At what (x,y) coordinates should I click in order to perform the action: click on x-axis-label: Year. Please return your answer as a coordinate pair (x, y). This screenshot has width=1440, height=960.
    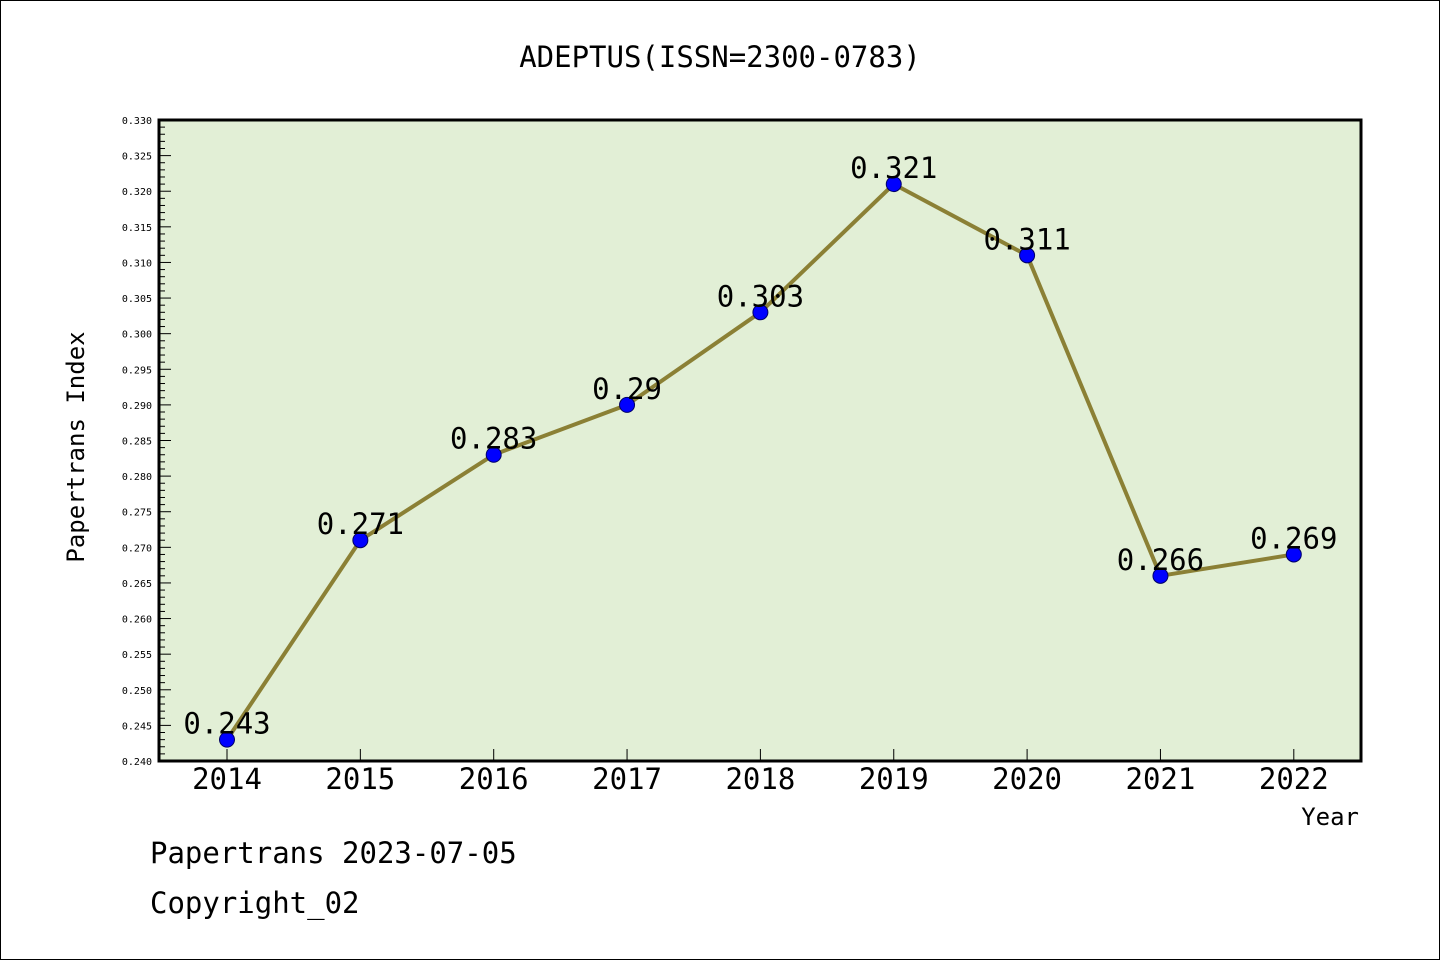
    Looking at the image, I should click on (1330, 817).